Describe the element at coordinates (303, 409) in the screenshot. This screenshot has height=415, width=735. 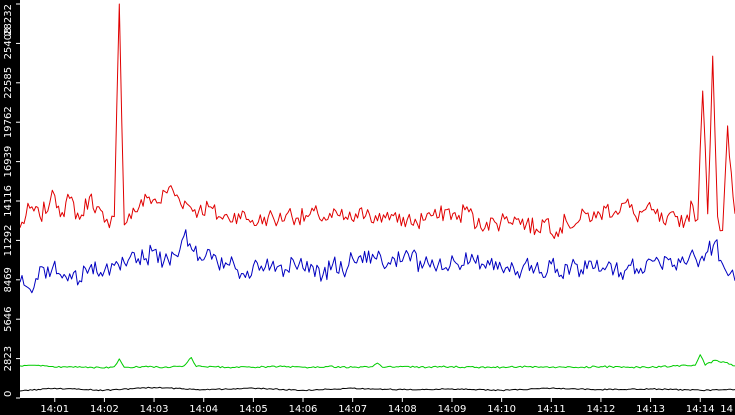
I see `x-tick-label: 14:06` at that location.